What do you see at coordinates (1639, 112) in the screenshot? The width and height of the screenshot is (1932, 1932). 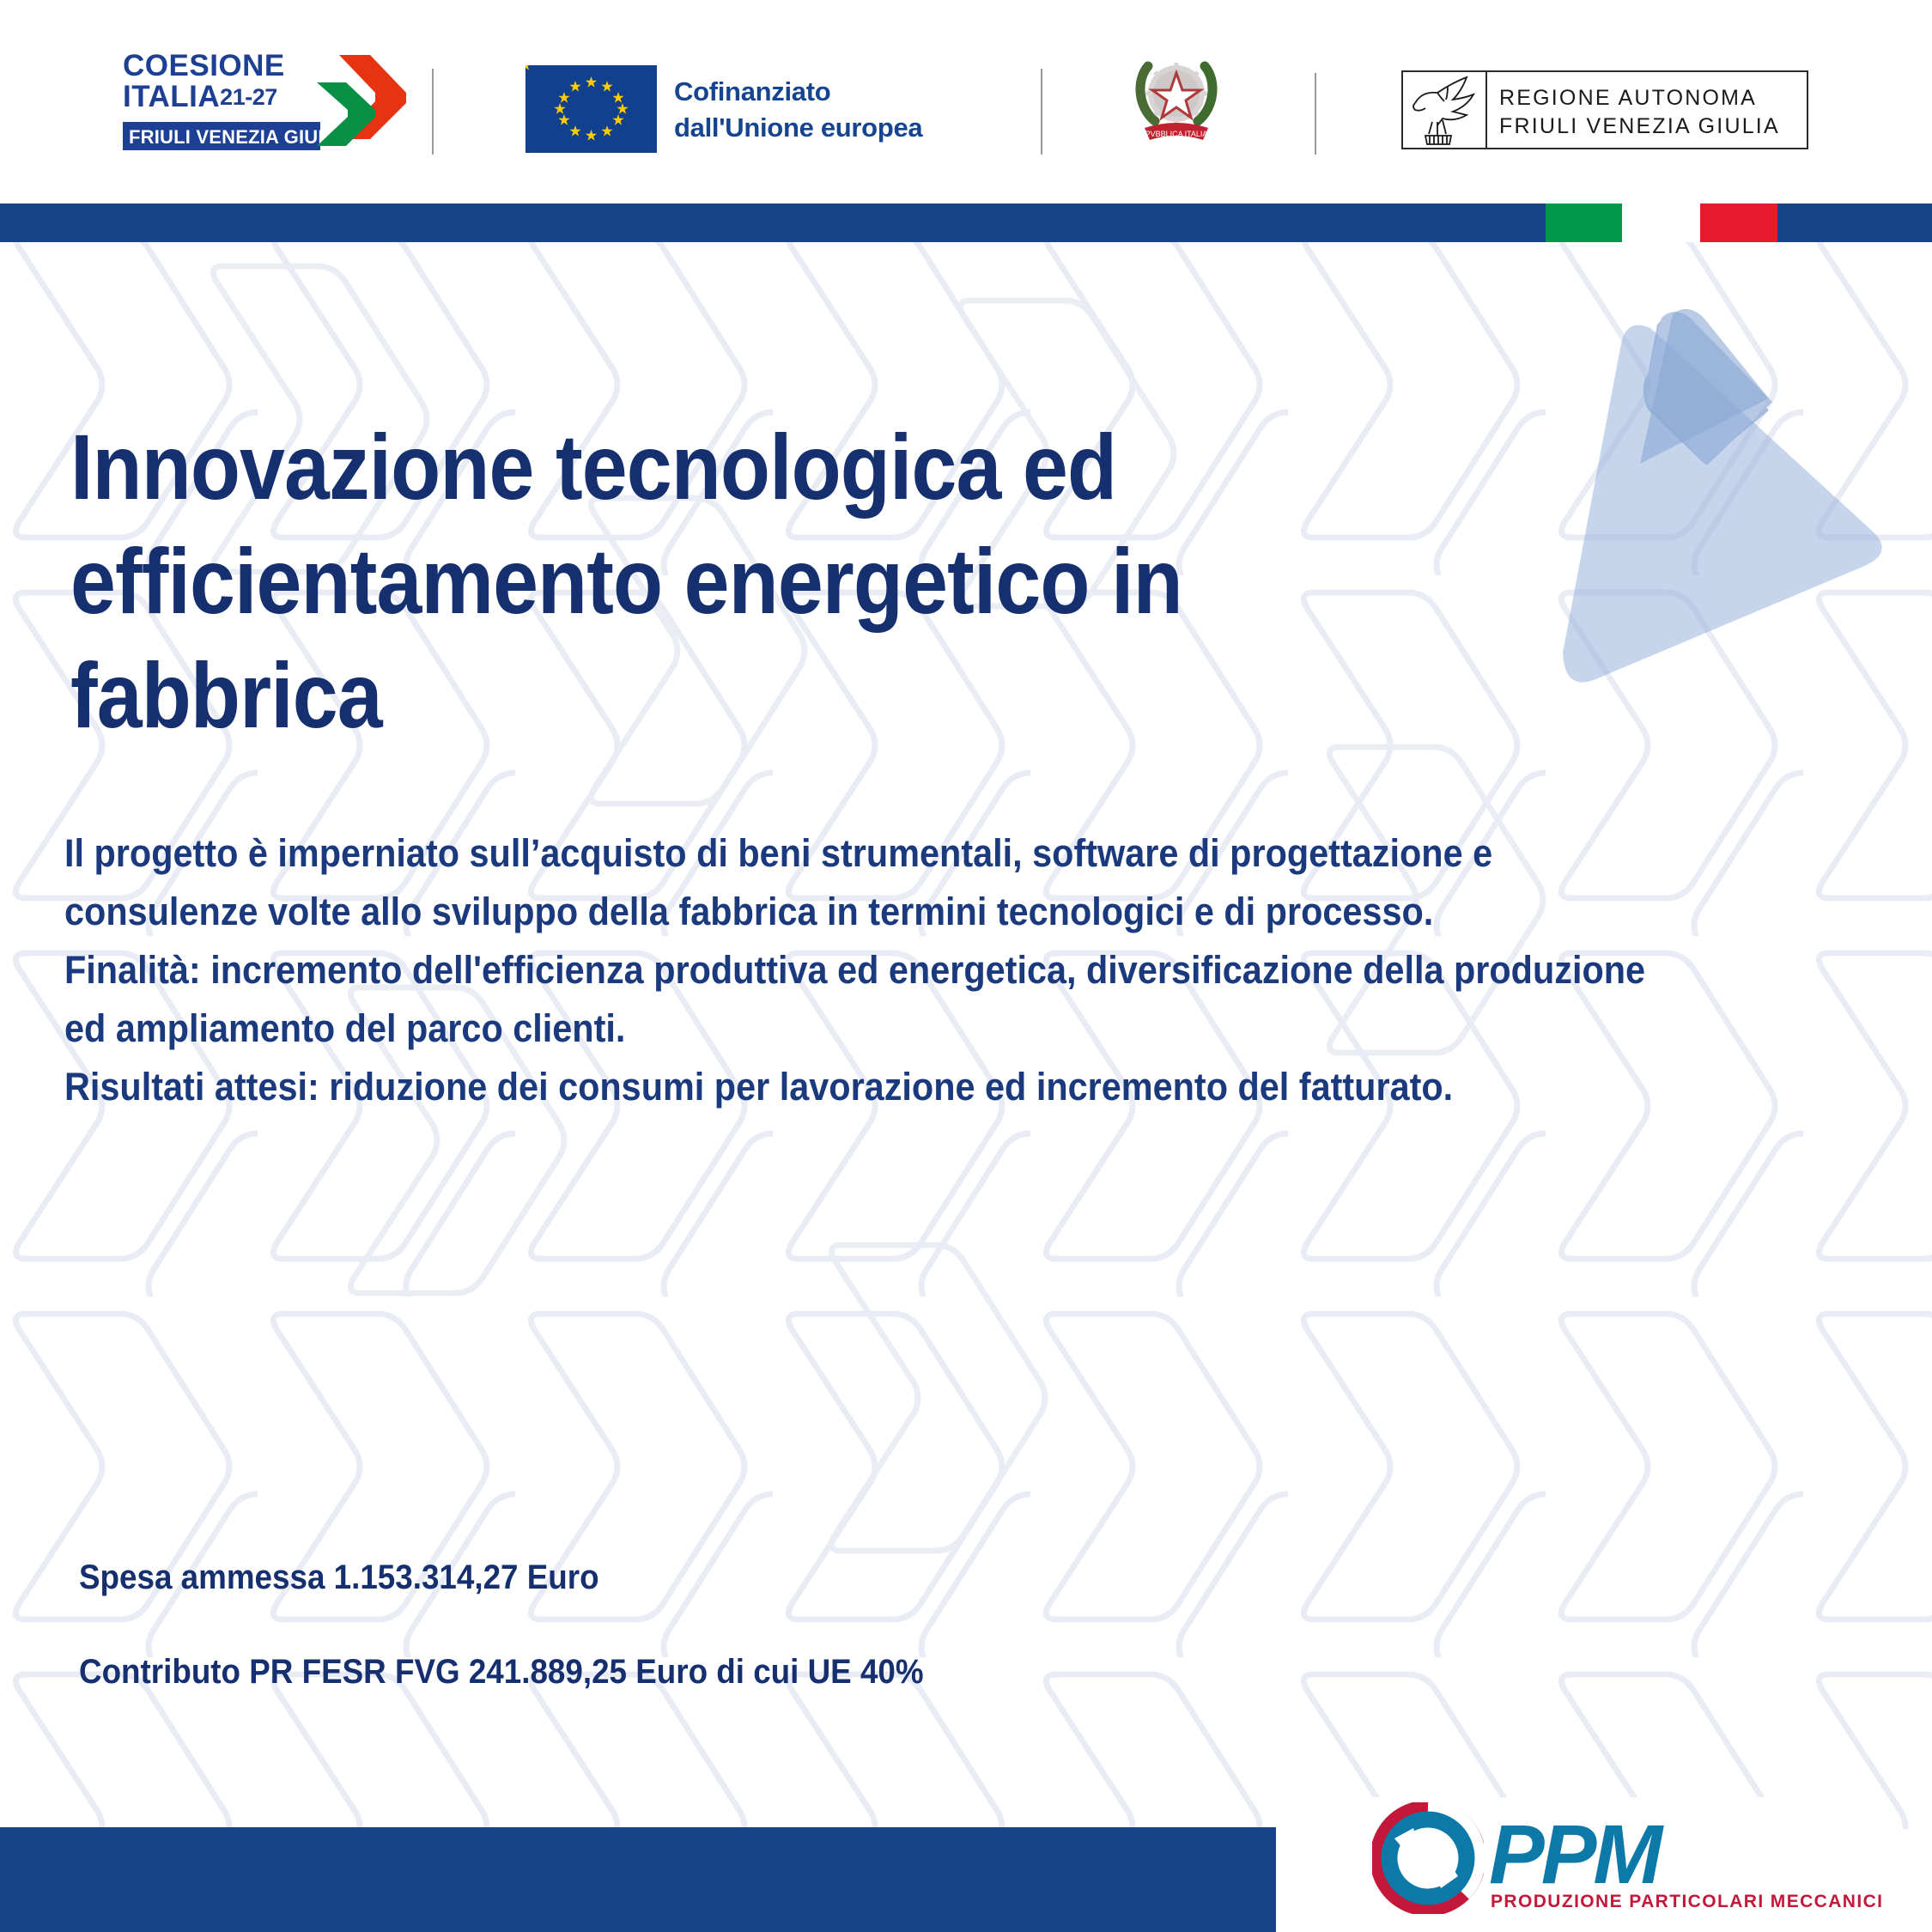 I see `regione-autonoma-text: REGIONE AUTONOMA FRIULI VENEZIA GIULIA` at bounding box center [1639, 112].